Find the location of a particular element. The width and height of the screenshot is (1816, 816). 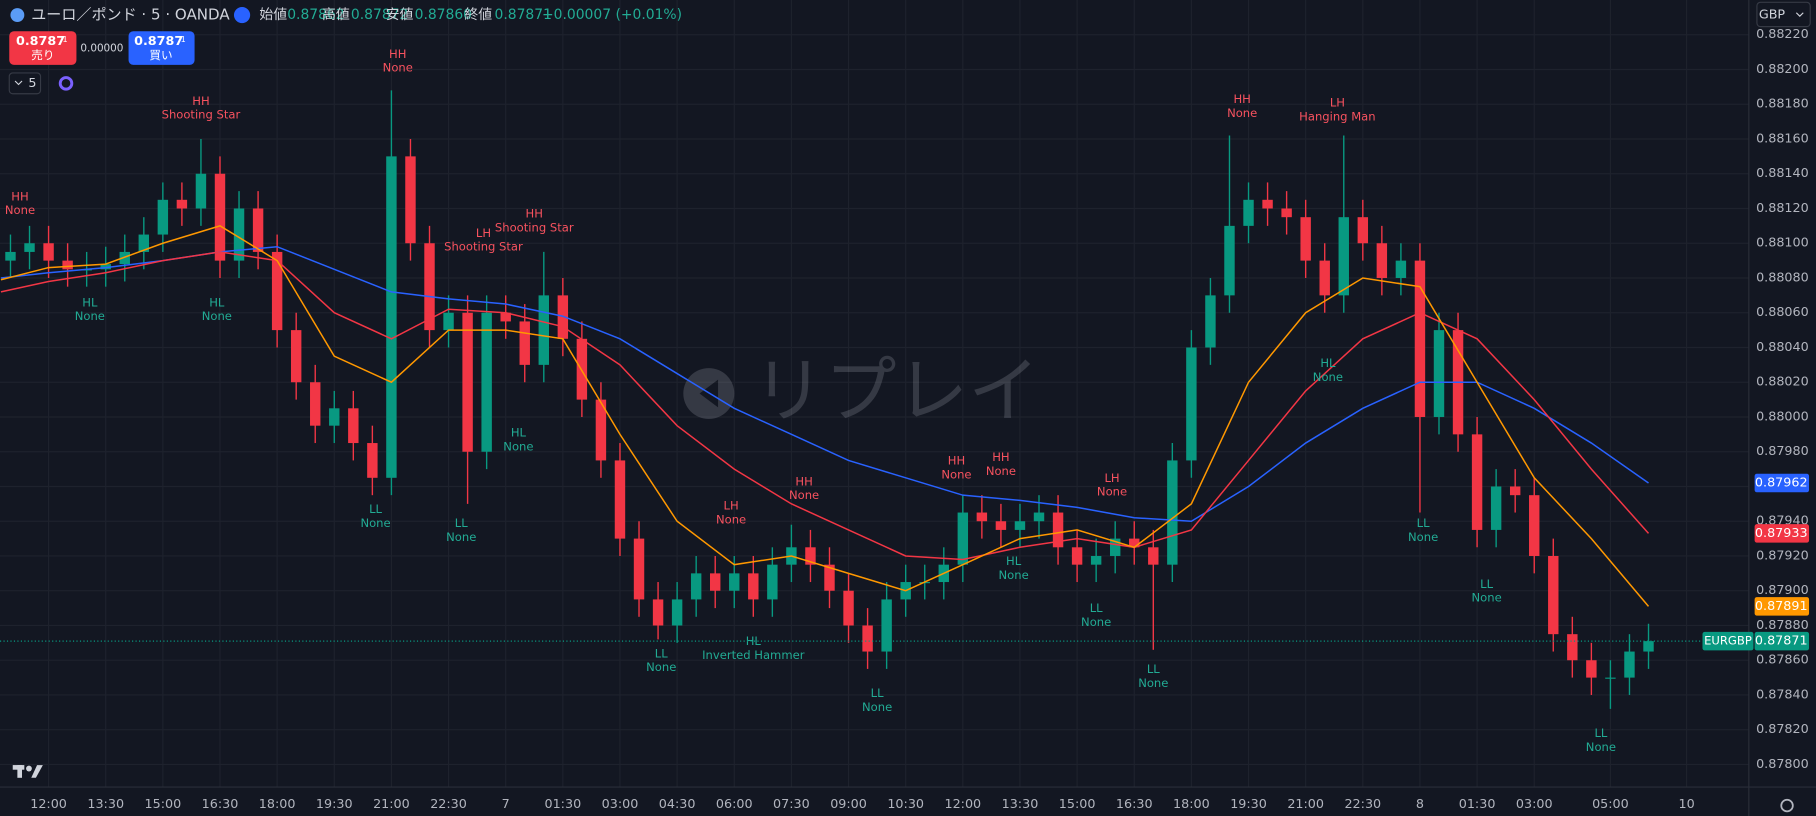

pattern-label: HL Inverted Hammer is located at coordinates (753, 648).